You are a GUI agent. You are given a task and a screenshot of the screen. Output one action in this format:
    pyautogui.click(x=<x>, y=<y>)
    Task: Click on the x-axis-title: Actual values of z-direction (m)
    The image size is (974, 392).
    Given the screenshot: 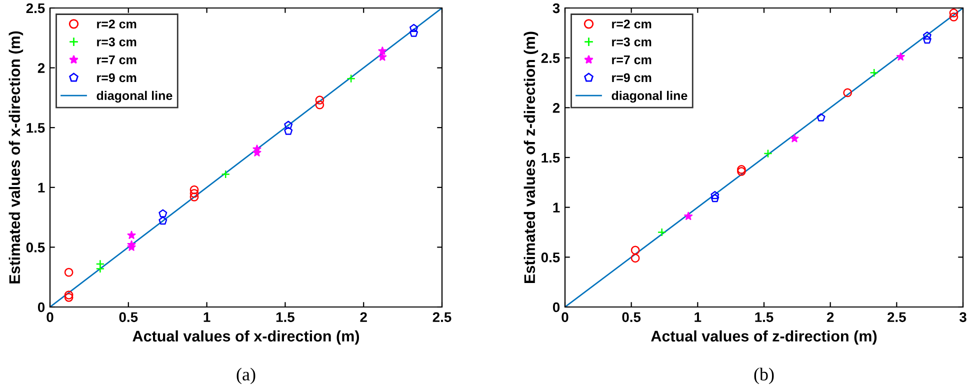 What is the action you would take?
    pyautogui.click(x=764, y=337)
    